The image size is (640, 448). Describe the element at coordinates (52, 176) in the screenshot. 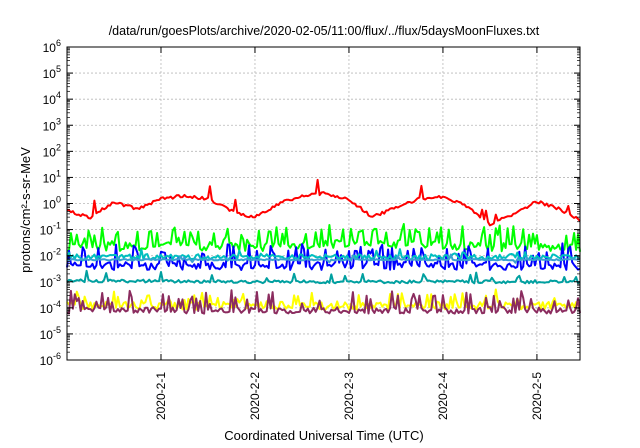

I see `y-tick-label: 10¹` at that location.